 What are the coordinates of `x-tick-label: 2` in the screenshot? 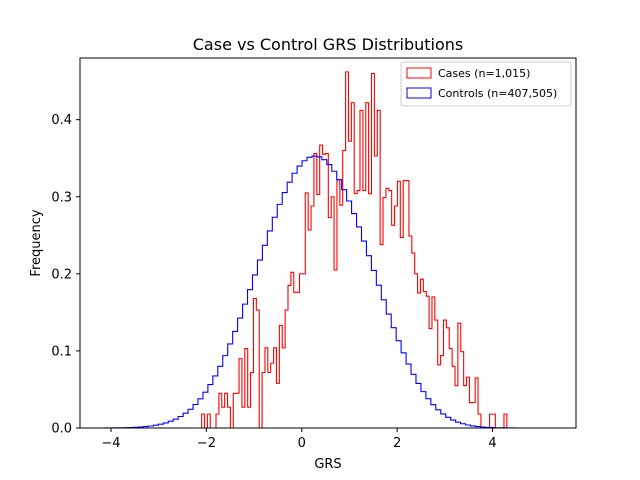 It's located at (397, 443).